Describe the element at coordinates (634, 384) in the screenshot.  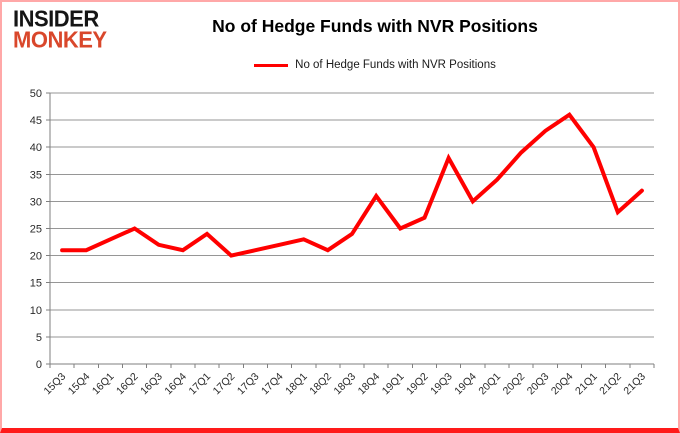
I see `x-axis-label: 21Q3` at that location.